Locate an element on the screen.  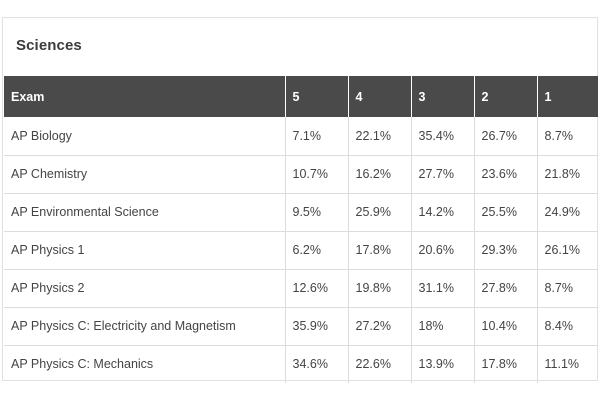
score-2-cell: 29.3% is located at coordinates (506, 250).